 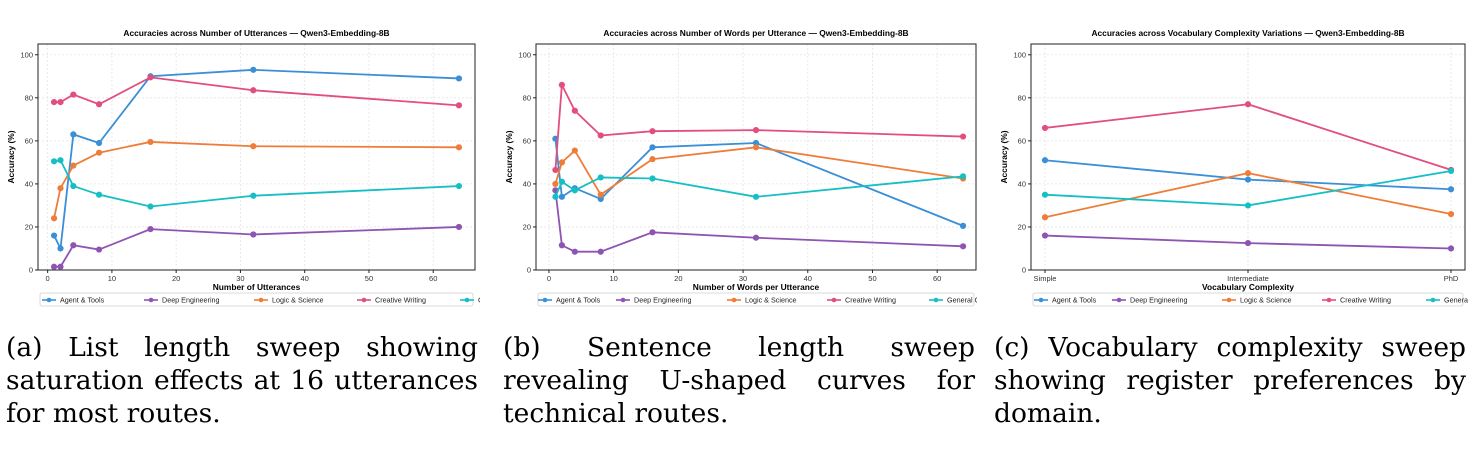 I want to click on x-axis-label: Number of Utterances, so click(x=257, y=287).